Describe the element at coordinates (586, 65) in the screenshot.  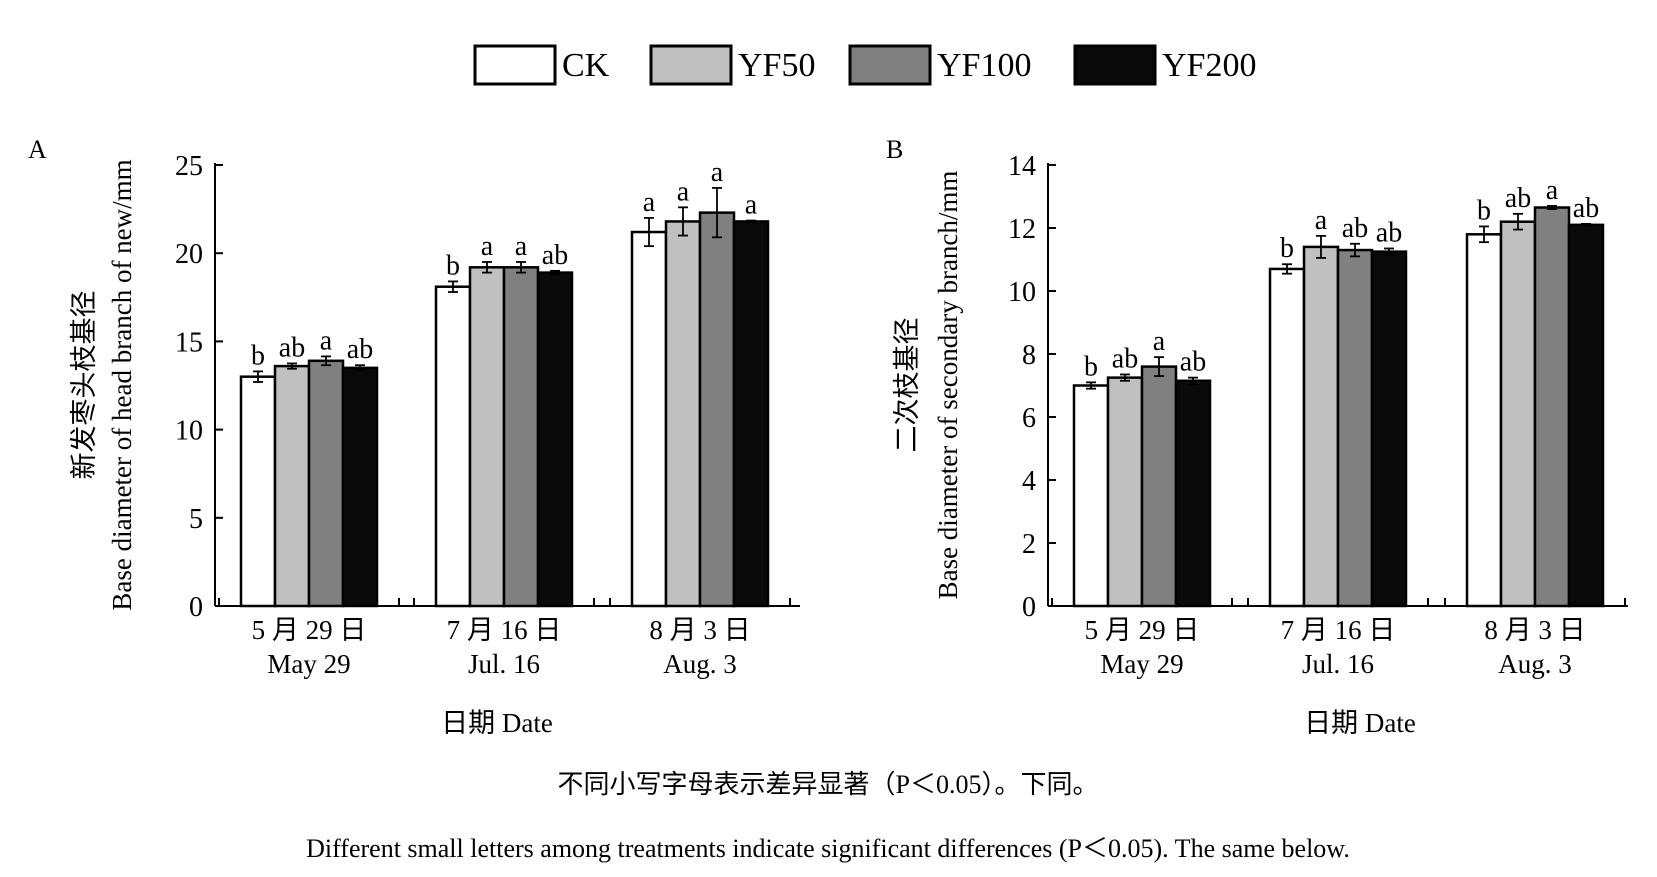
I see `legend-label-ck: CK` at that location.